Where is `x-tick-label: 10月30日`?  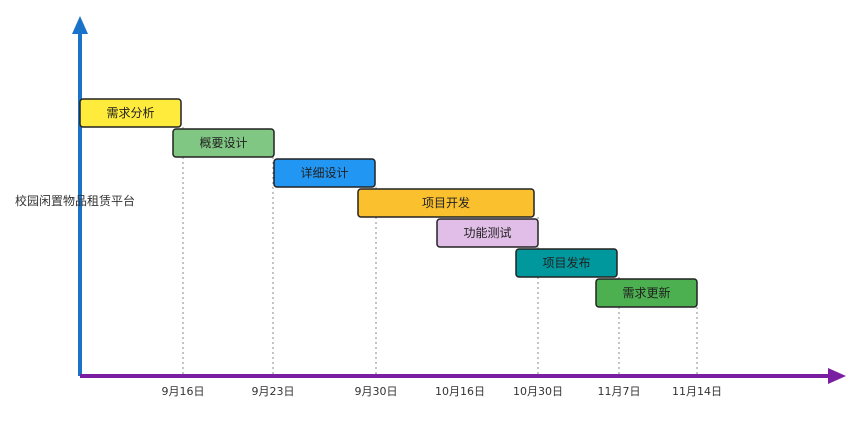 x-tick-label: 10月30日 is located at coordinates (538, 391).